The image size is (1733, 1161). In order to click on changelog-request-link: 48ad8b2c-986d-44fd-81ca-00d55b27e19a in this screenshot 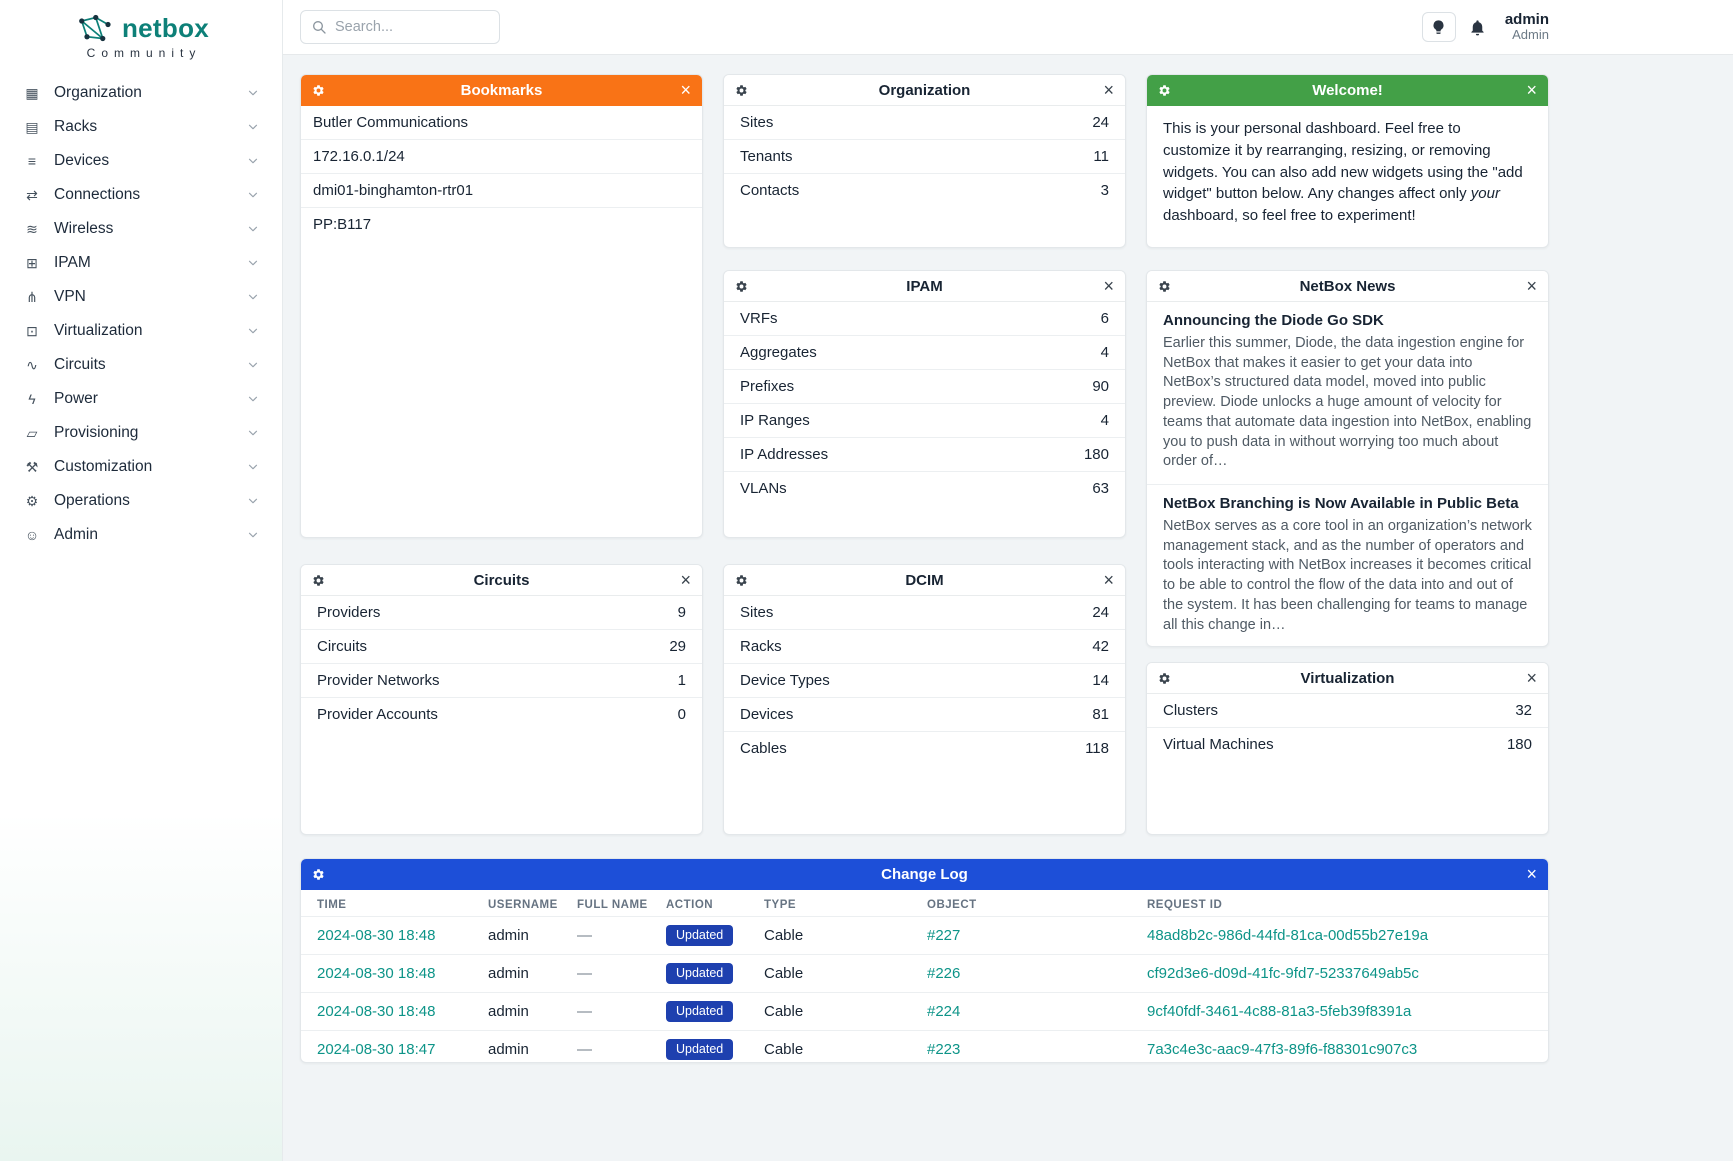, I will do `click(1288, 935)`.